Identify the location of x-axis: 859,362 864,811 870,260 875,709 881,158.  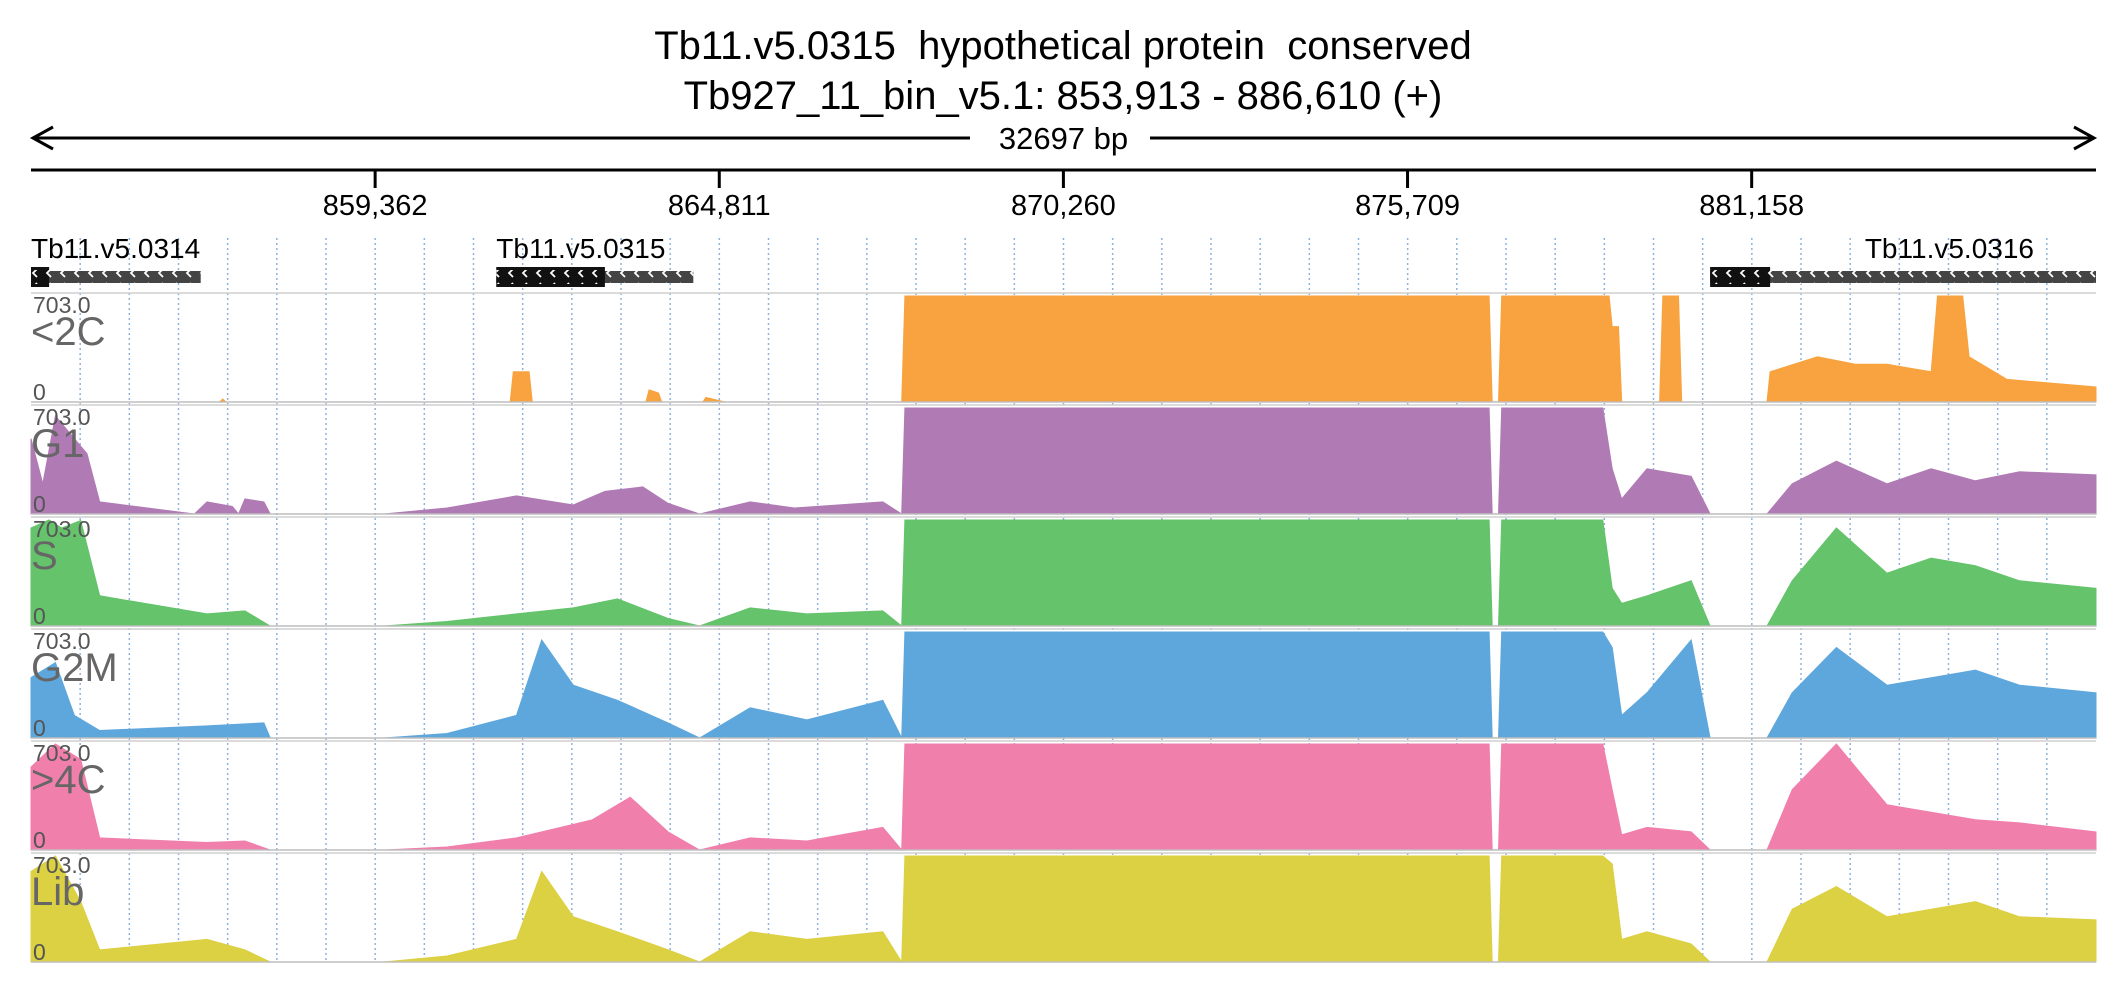
(1063, 195).